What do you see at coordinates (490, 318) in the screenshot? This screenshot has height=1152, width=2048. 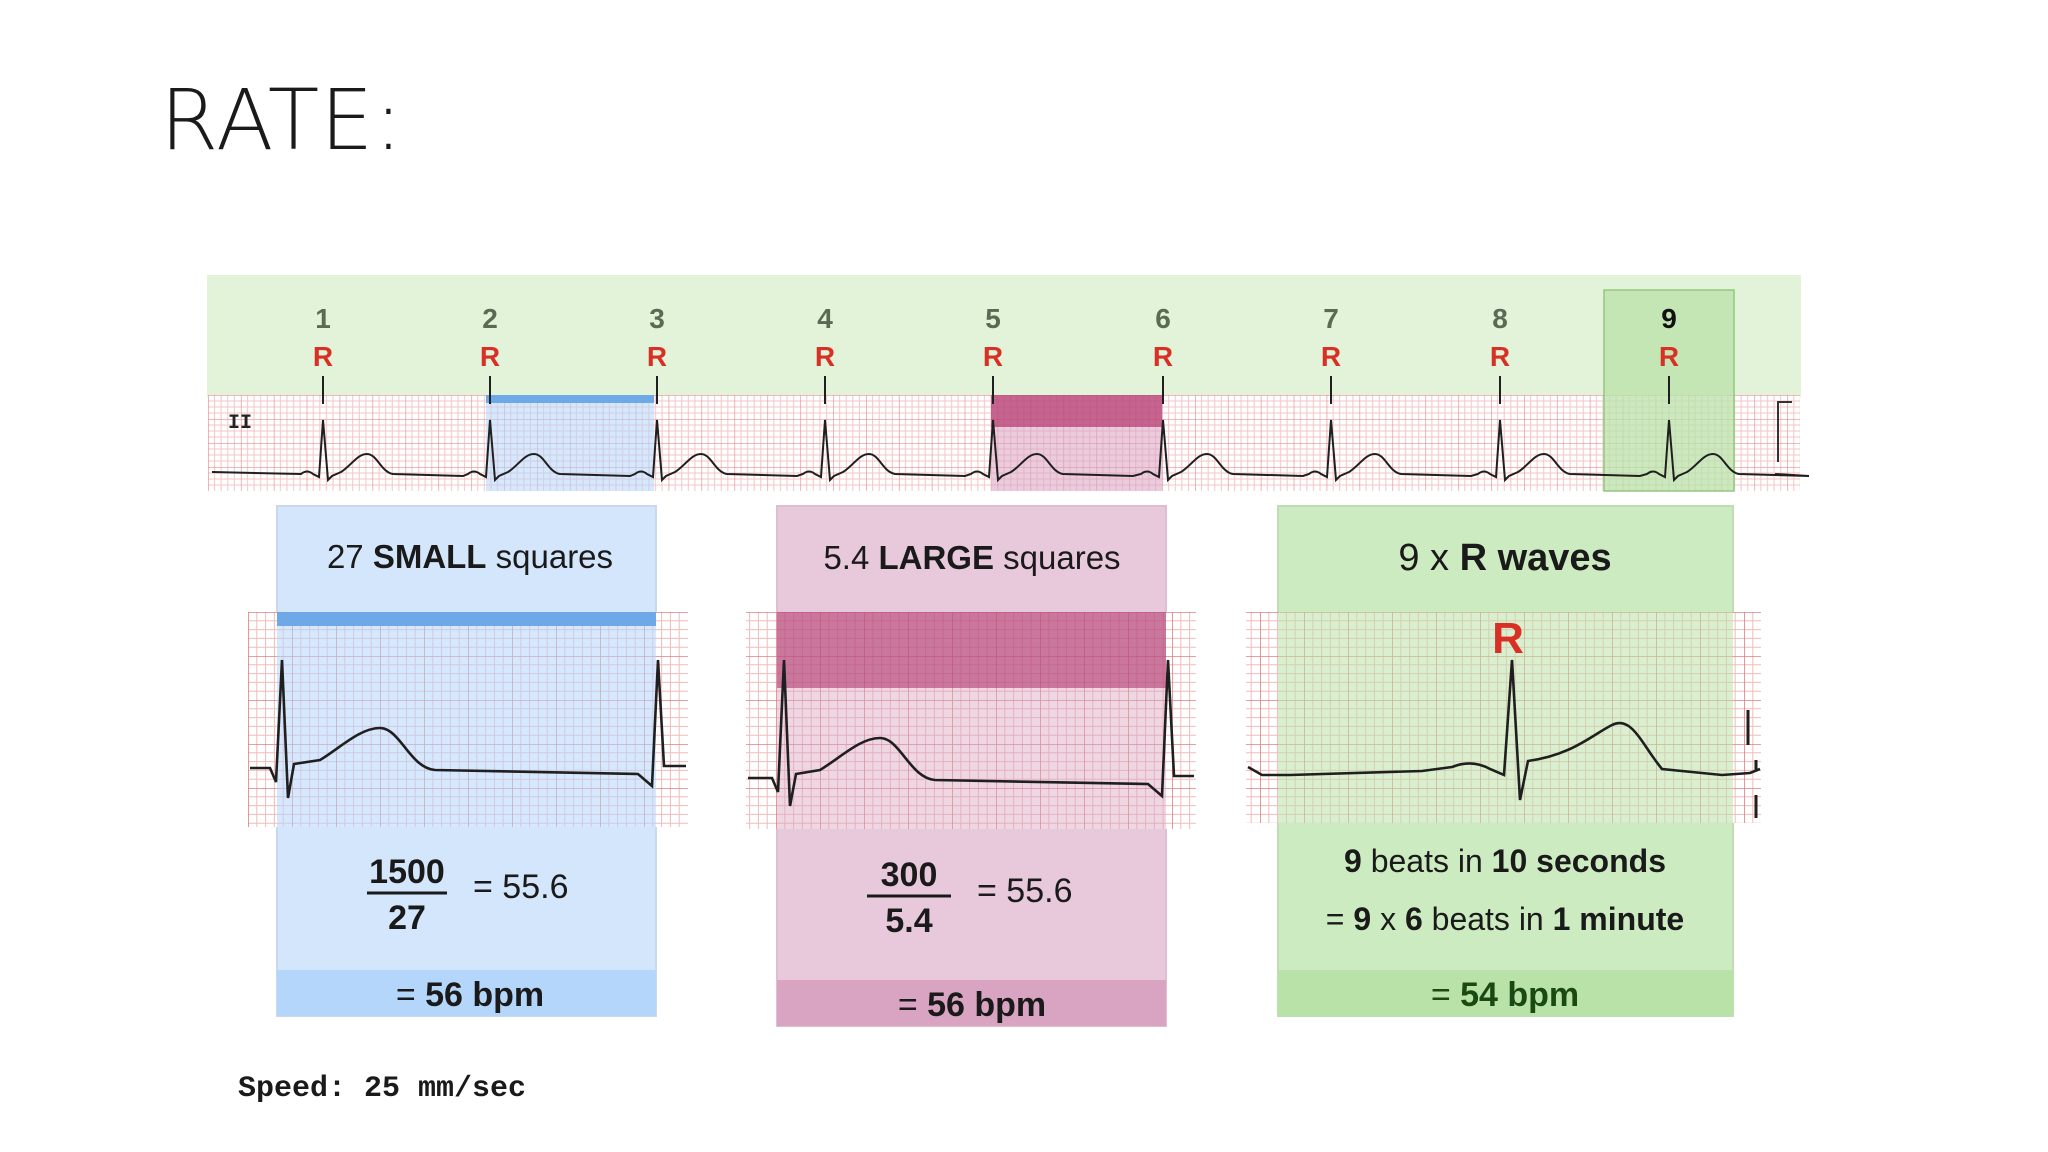 I see `beat-number: 2` at bounding box center [490, 318].